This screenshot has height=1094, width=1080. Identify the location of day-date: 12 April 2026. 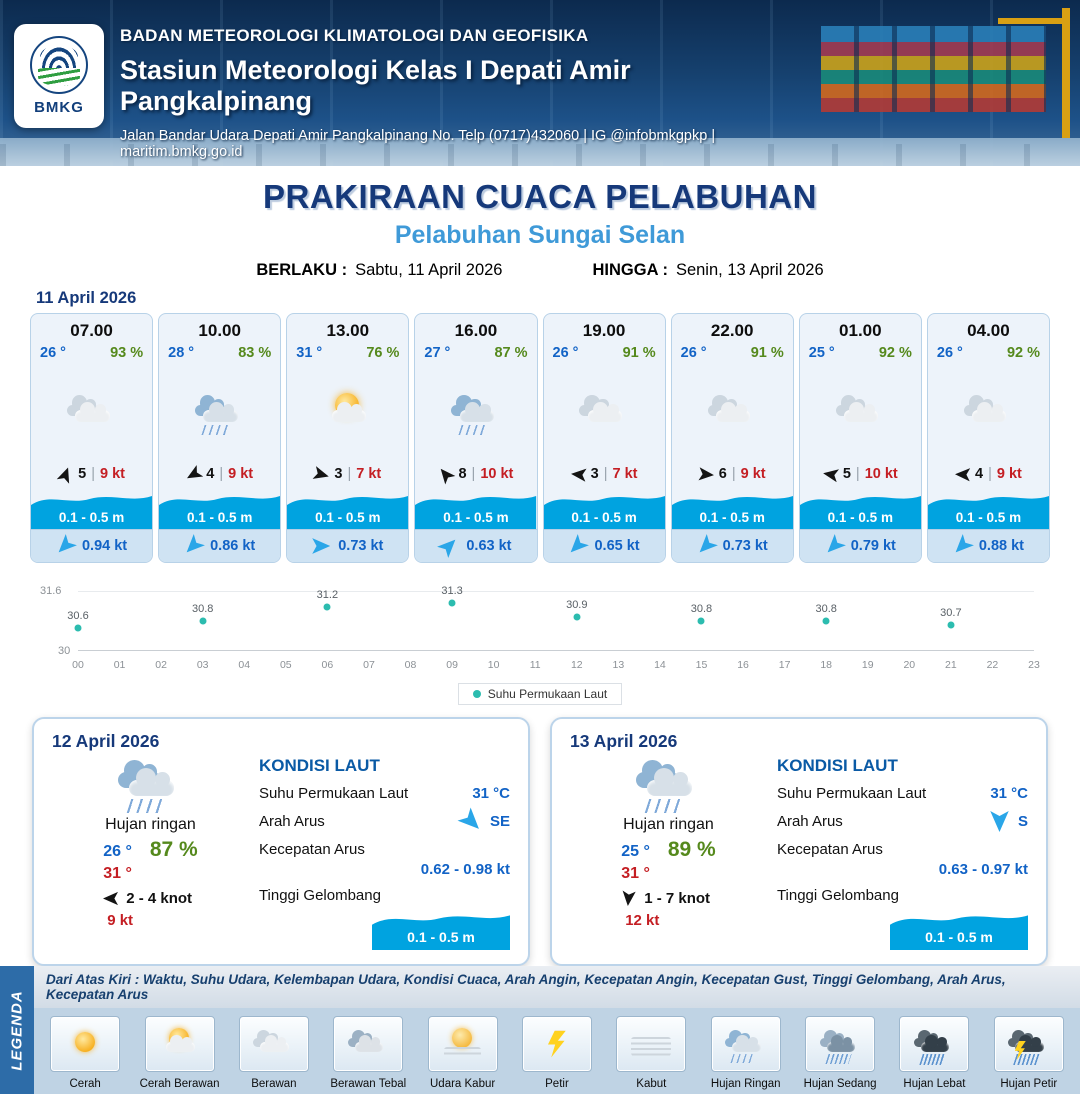
(106, 741).